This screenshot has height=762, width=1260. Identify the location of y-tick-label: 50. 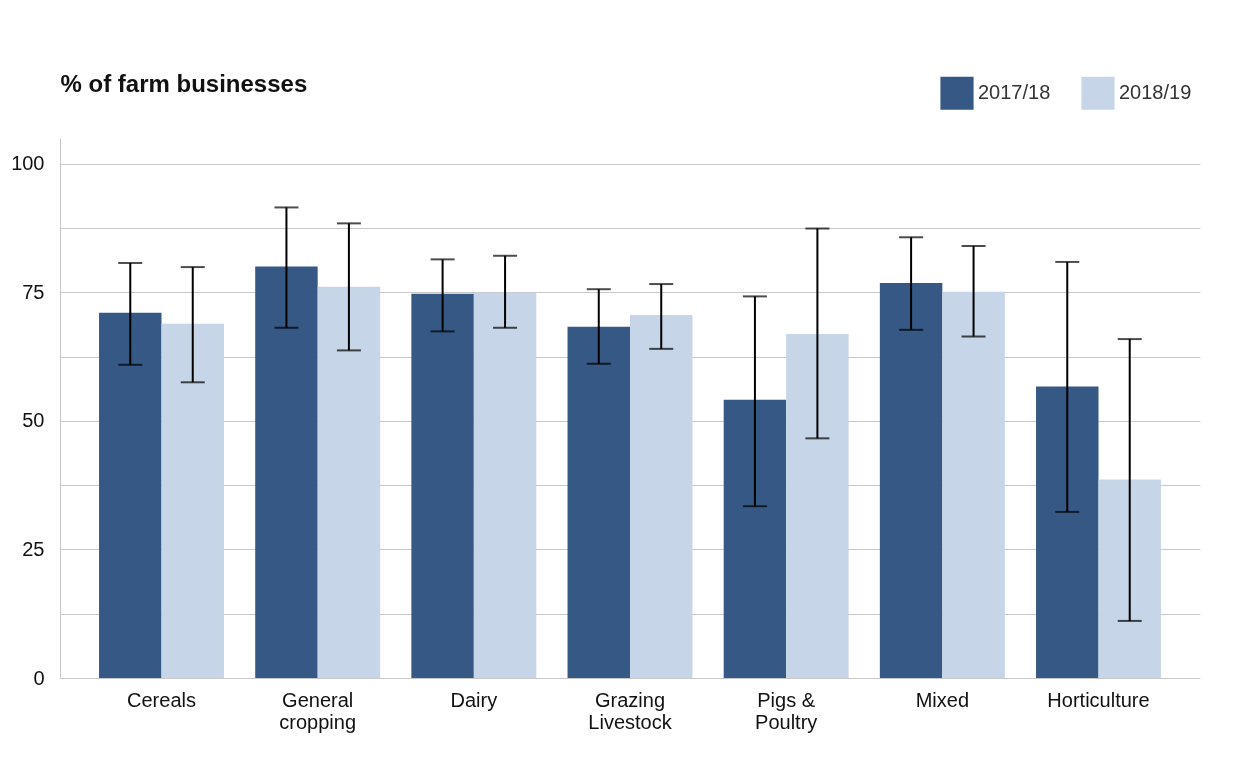
(33, 420).